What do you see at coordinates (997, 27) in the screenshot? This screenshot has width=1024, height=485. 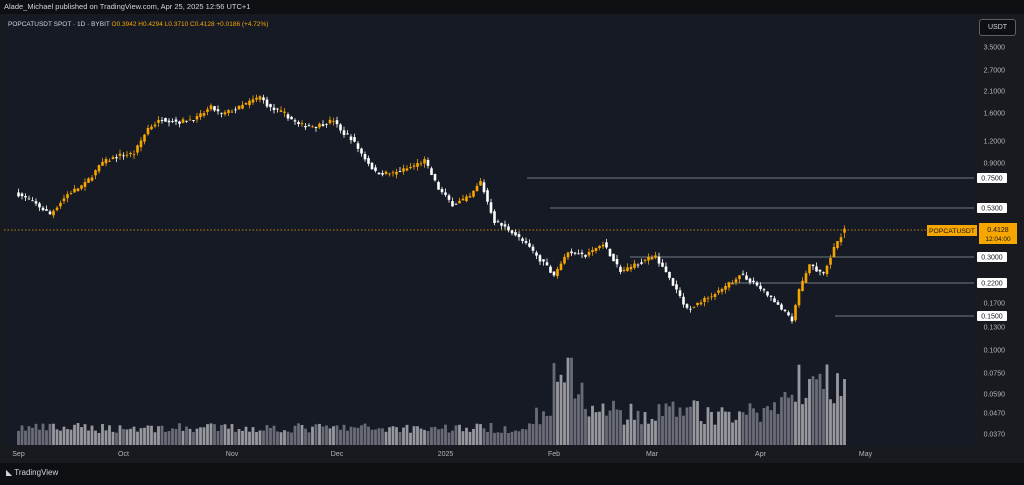 I see `currency-button: USDT` at bounding box center [997, 27].